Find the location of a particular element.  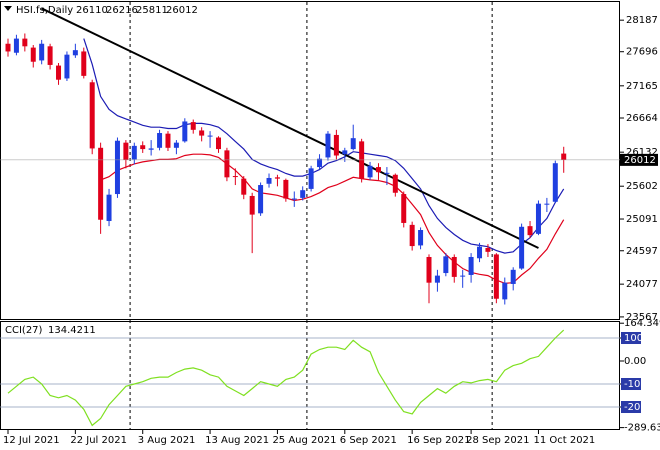

close-value: 26012 is located at coordinates (182, 10).